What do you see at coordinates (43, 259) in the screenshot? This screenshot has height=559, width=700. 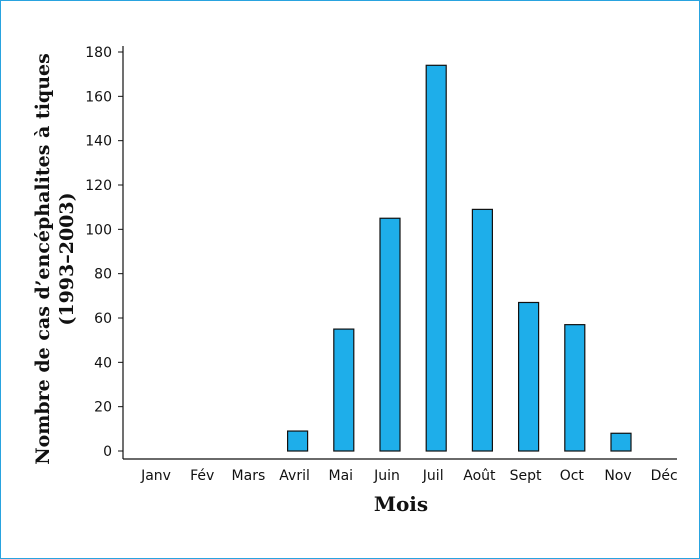 I see `y-axis-title: Nombre de cas d’encéphalites à tiques` at bounding box center [43, 259].